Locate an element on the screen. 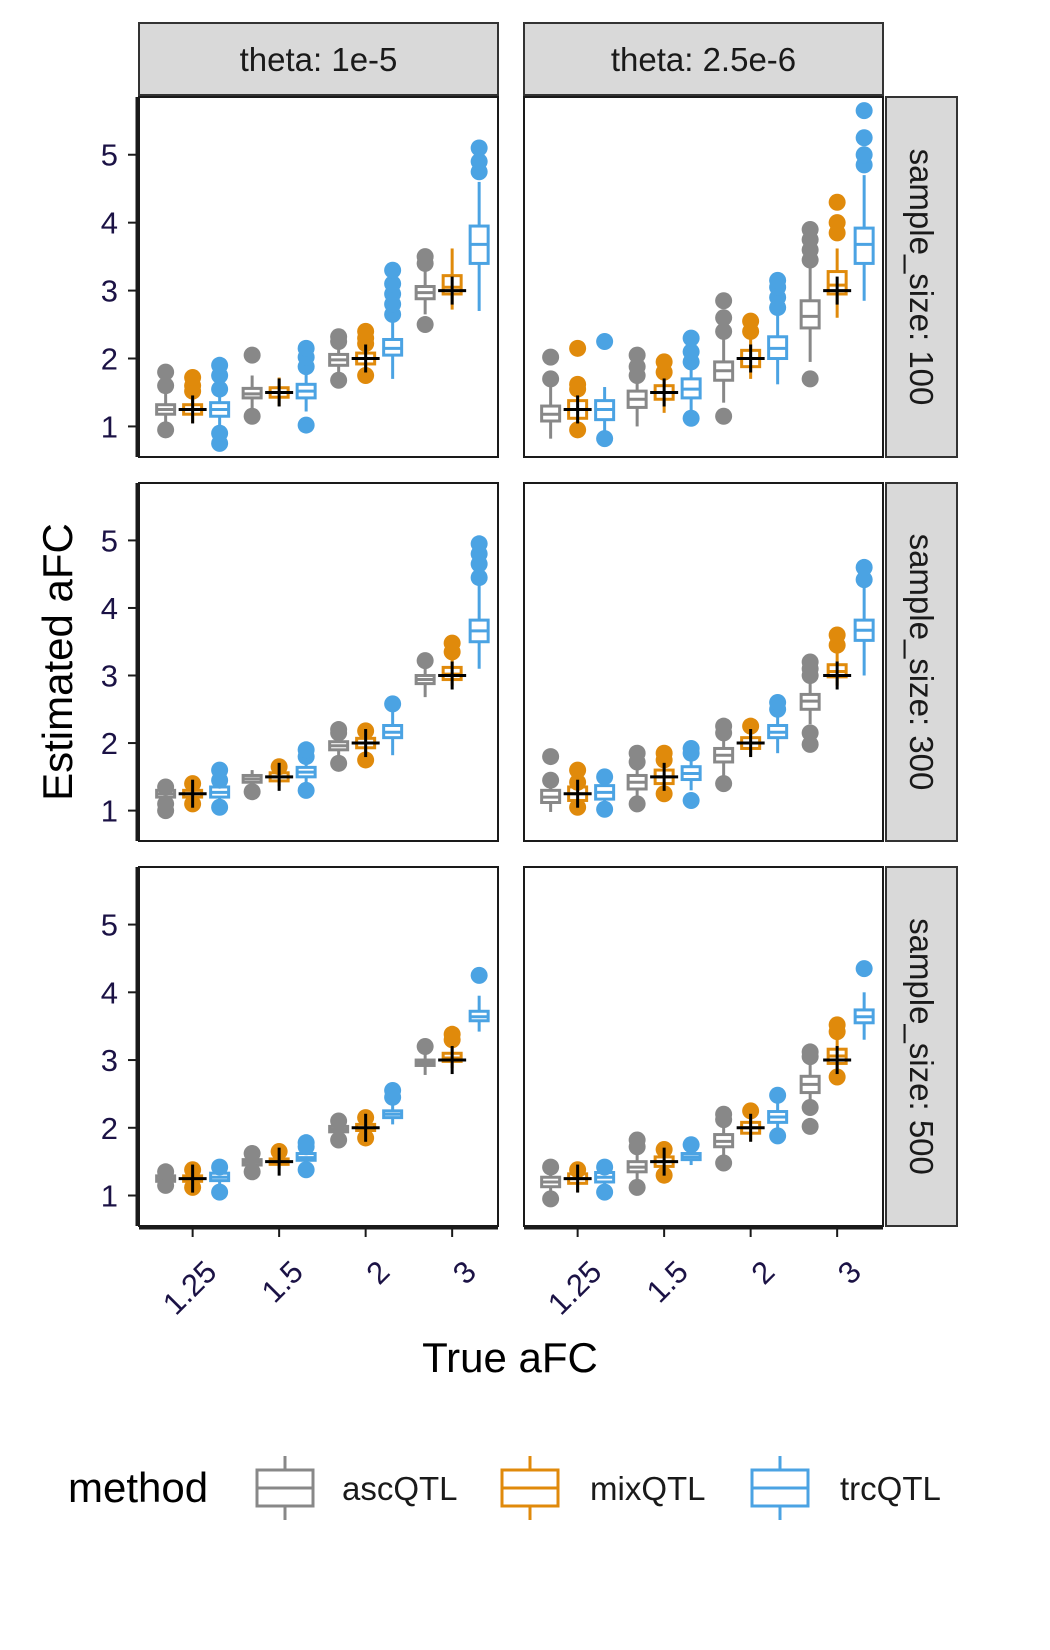 The height and width of the screenshot is (1650, 1050). outlier-point-r1-c1-1.5-trcQTL-2 is located at coordinates (691, 748).